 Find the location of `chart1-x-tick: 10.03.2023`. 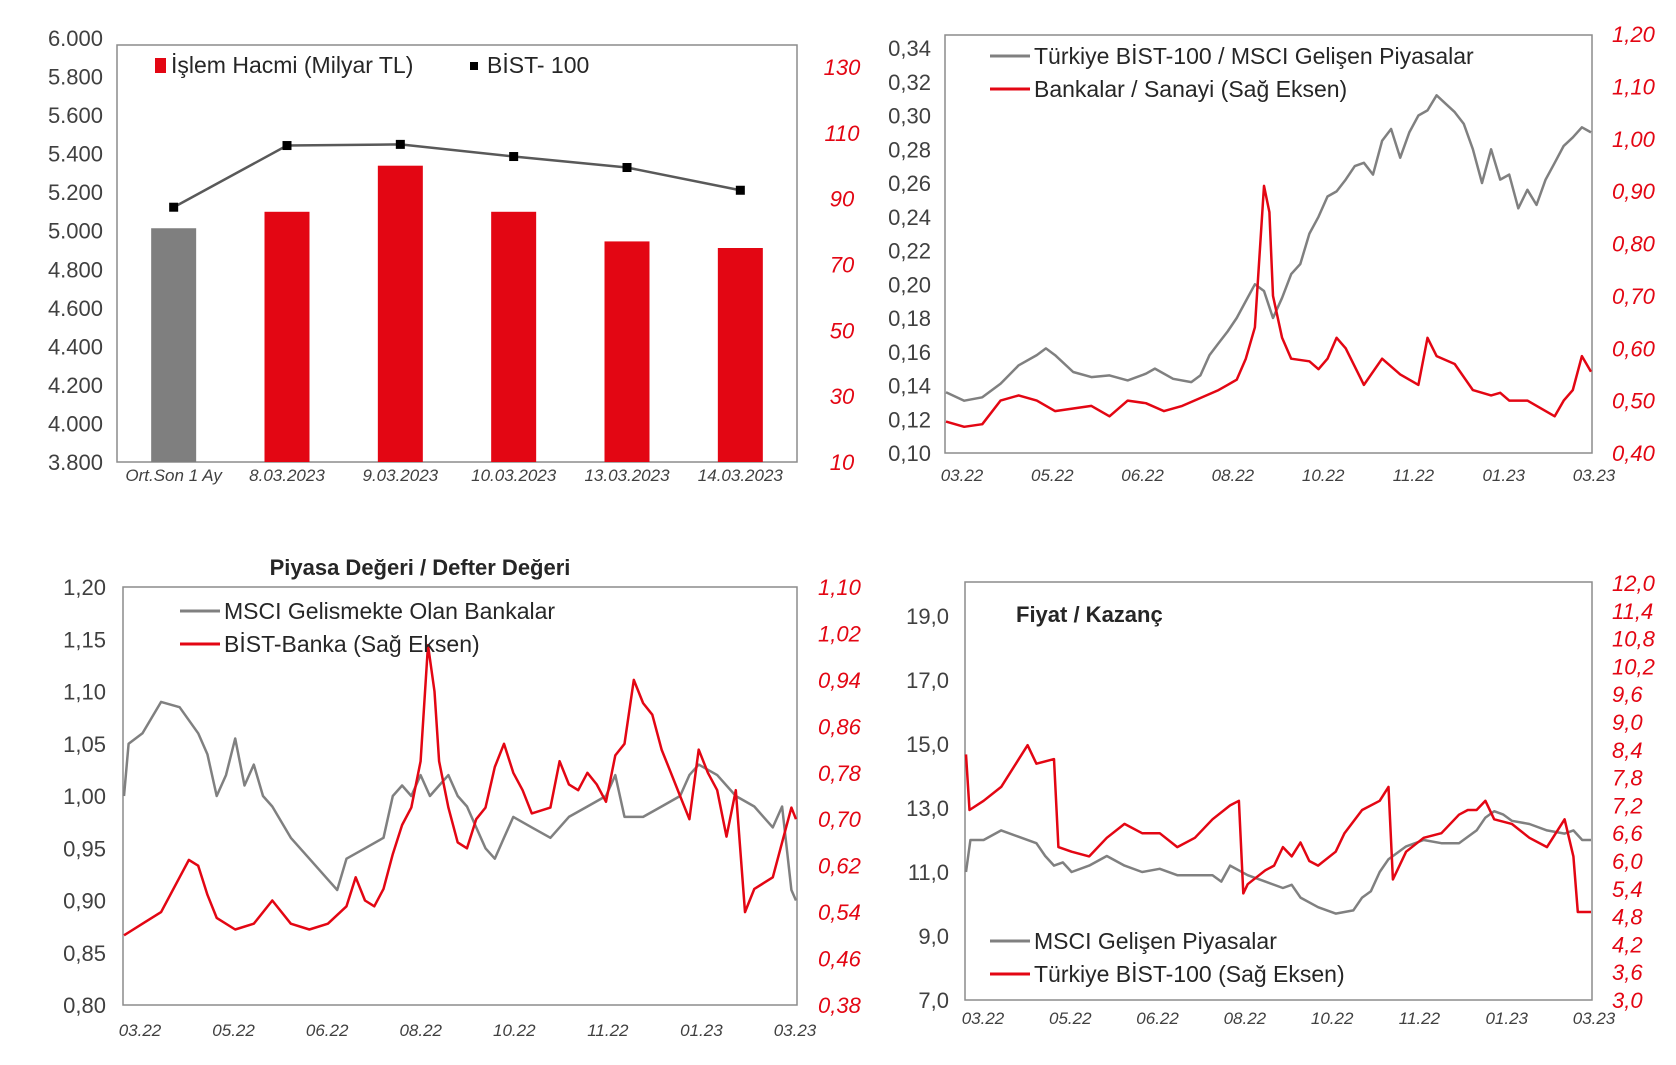

chart1-x-tick: 10.03.2023 is located at coordinates (514, 475).